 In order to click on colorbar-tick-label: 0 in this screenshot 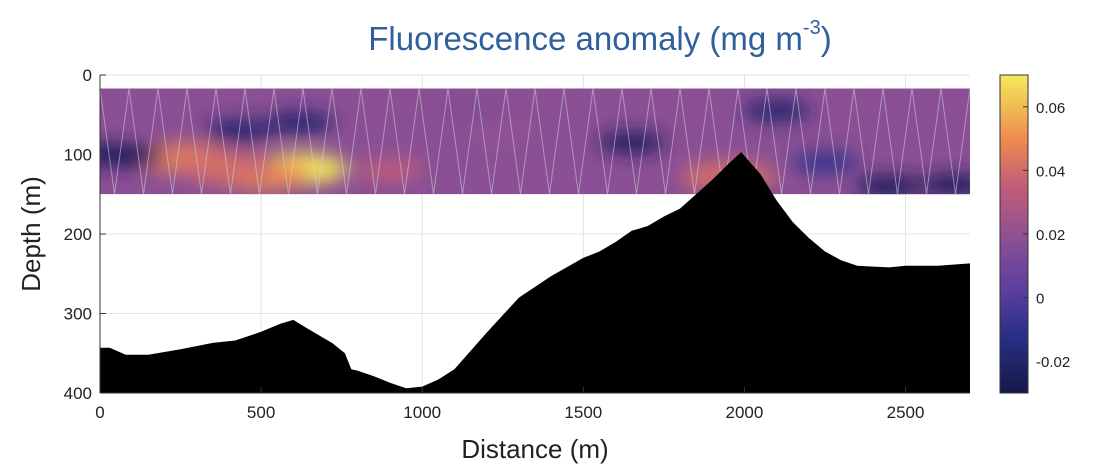, I will do `click(1040, 299)`.